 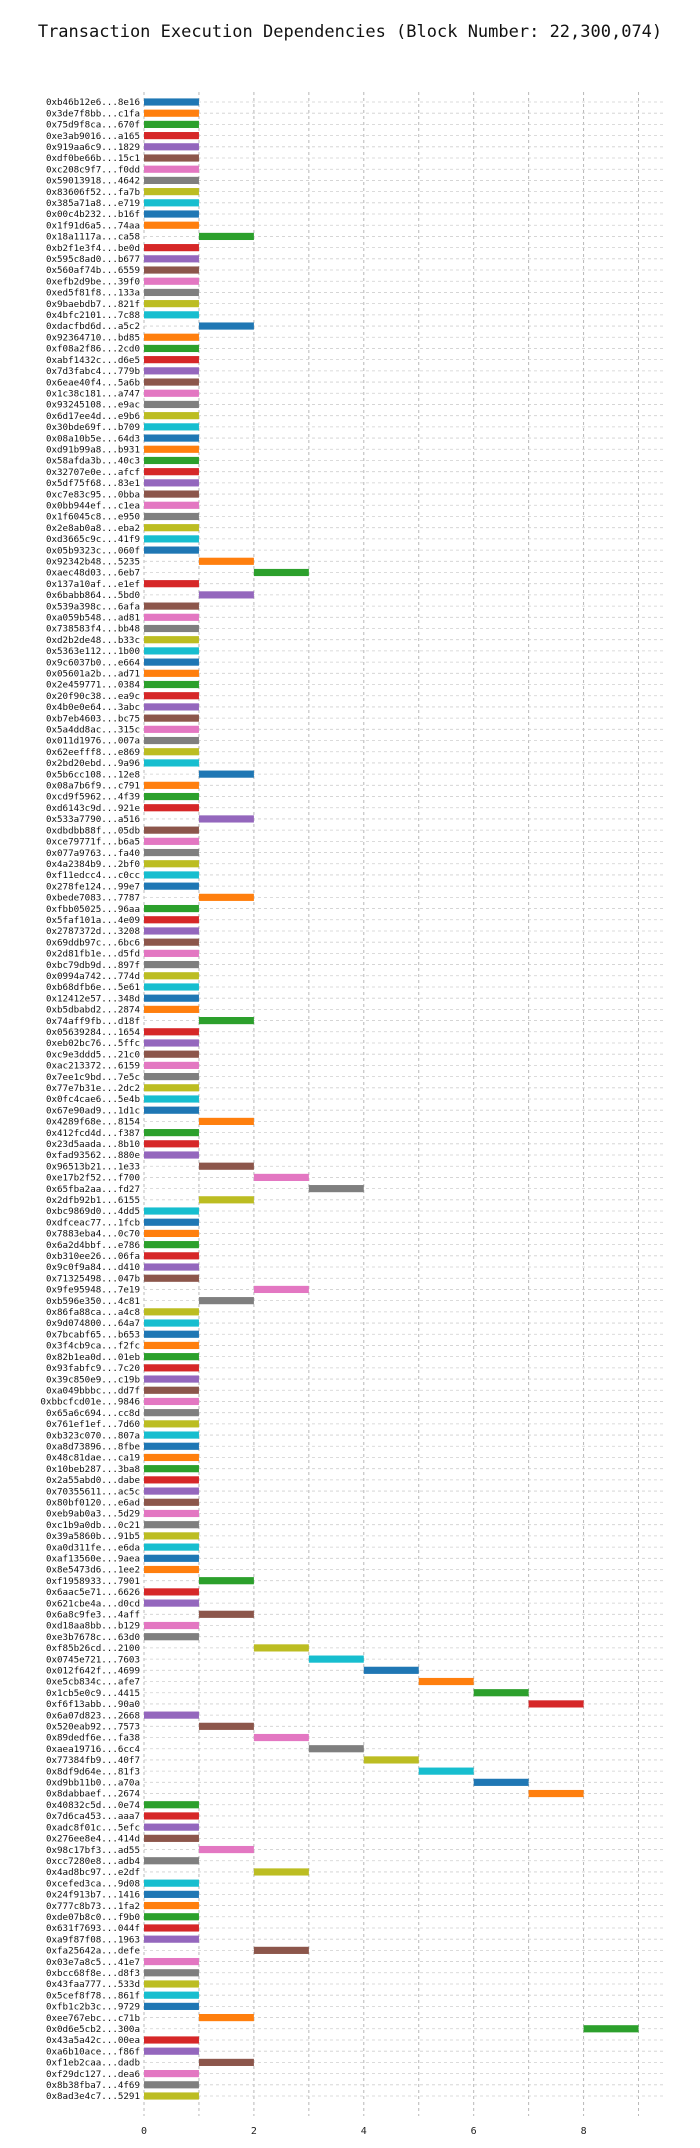 What do you see at coordinates (93, 2040) in the screenshot?
I see `transaction-label: 0x43a5a42c...00ea` at bounding box center [93, 2040].